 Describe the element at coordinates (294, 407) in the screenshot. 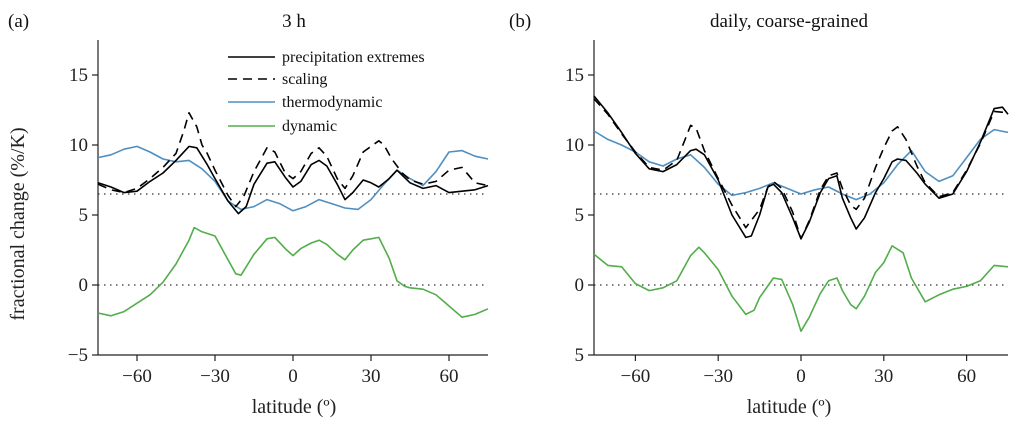

I see `panel-a-x-axis-title: latitude (º)` at that location.